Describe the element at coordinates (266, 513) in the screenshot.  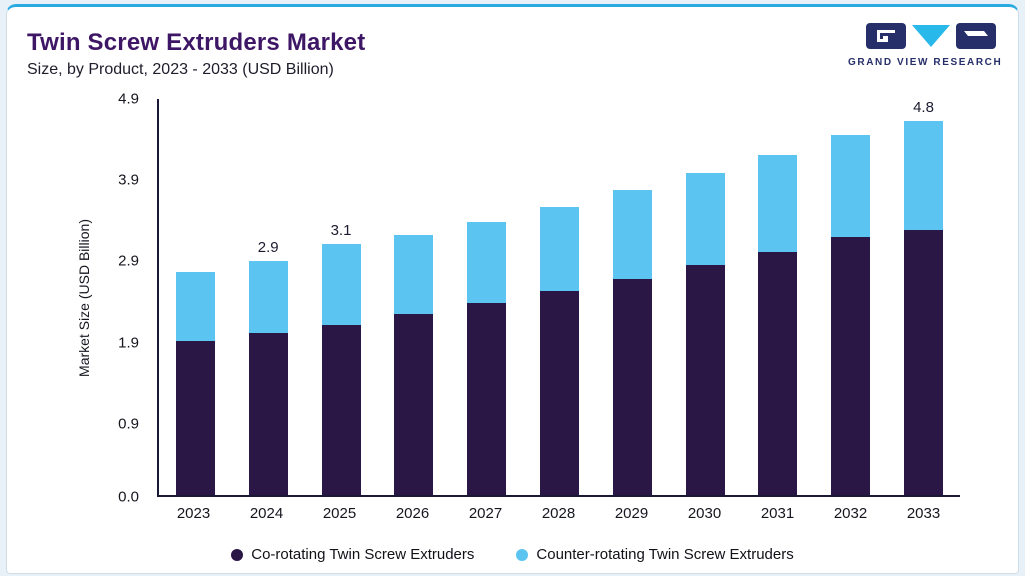
I see `x-tick-label-2024: 2024` at that location.